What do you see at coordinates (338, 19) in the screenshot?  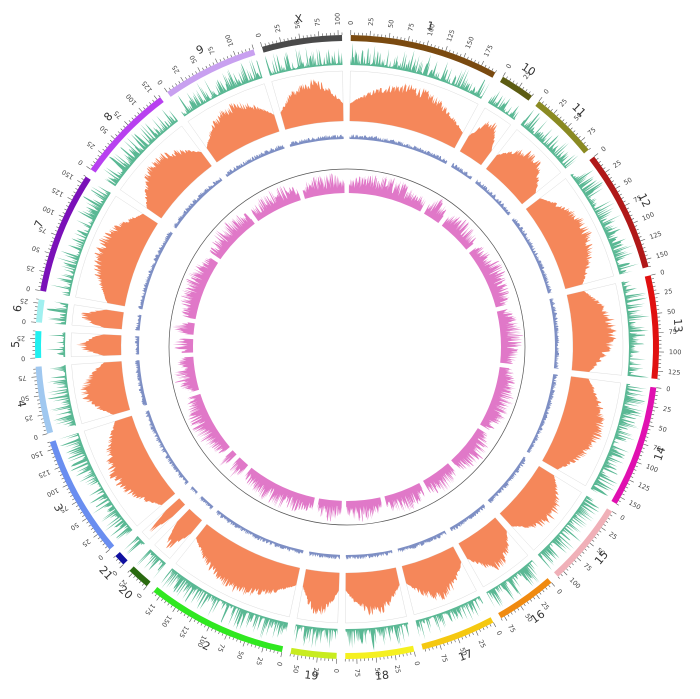 I see `tick-label: 100` at bounding box center [338, 19].